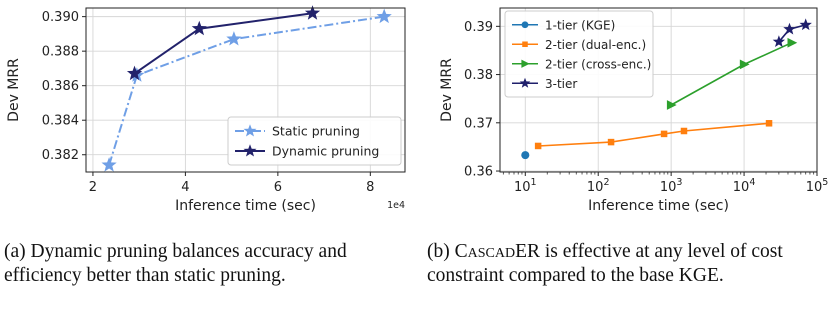  What do you see at coordinates (744, 186) in the screenshot?
I see `x-tick-label: 10⁴` at bounding box center [744, 186].